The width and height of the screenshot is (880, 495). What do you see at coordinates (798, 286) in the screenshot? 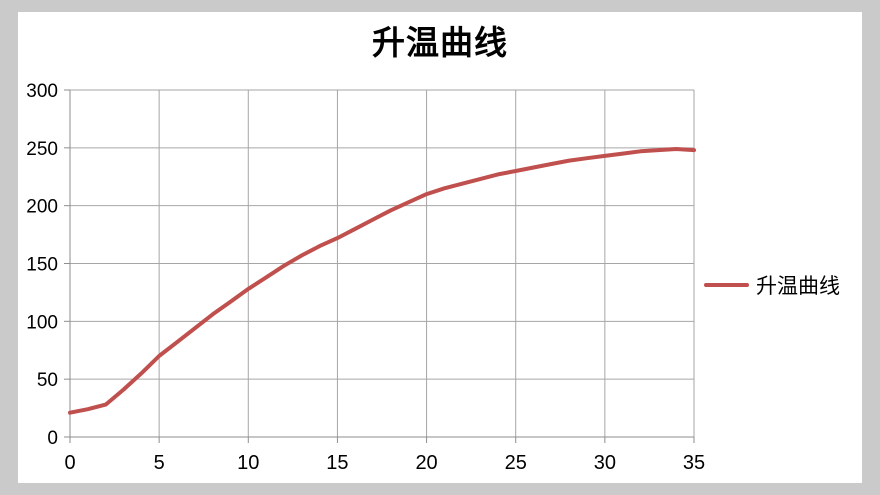
I see `legend-series-label: 升温曲线` at bounding box center [798, 286].